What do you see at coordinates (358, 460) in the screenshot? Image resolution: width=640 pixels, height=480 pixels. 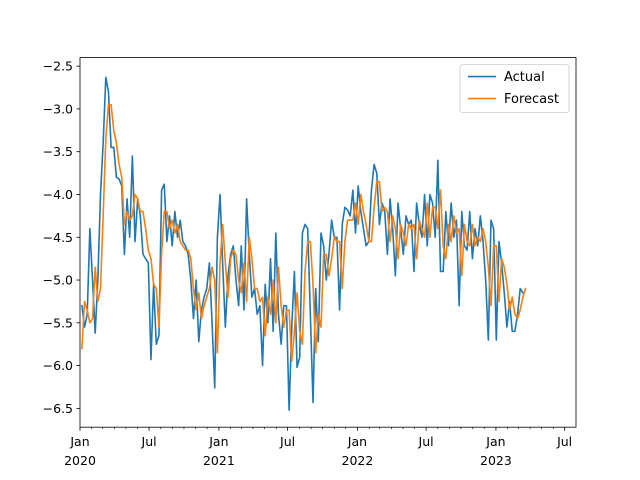 I see `x-tick-year-label: 2022` at bounding box center [358, 460].